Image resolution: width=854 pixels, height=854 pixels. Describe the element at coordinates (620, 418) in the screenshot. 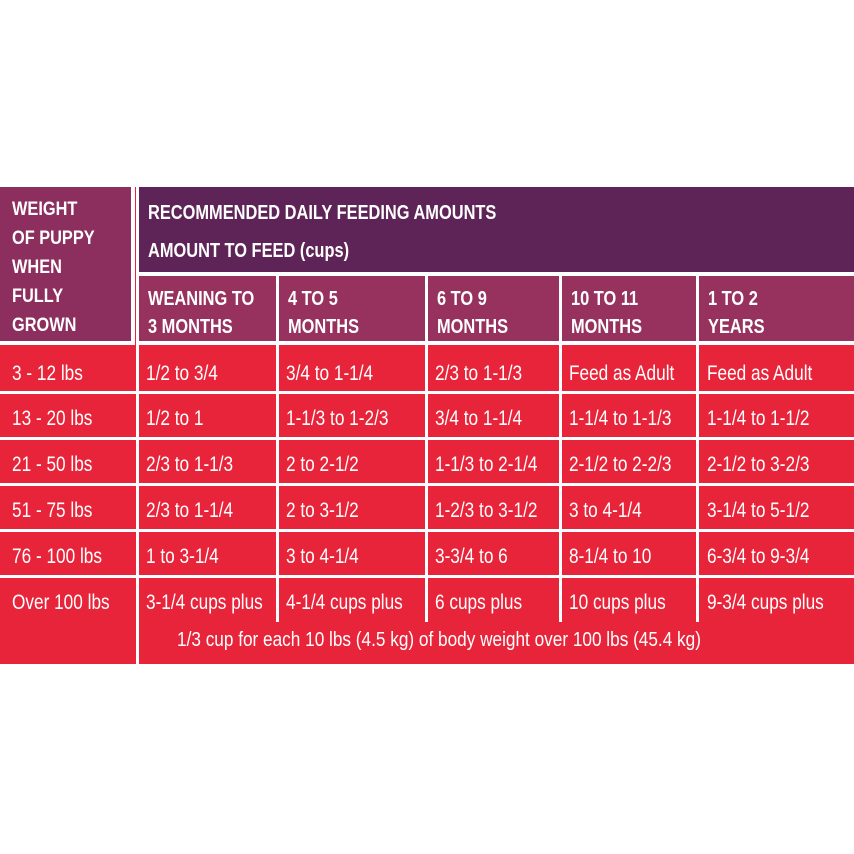

I see `table-cell: 1-1/4 to 1-1/3` at that location.